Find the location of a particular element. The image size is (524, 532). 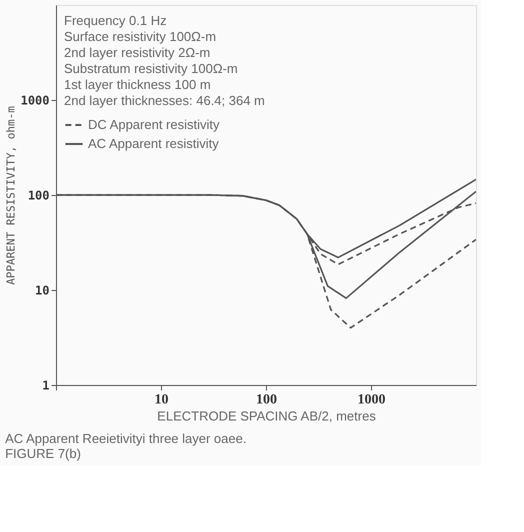

annotation: 1st layer thickness 100 m is located at coordinates (137, 84).